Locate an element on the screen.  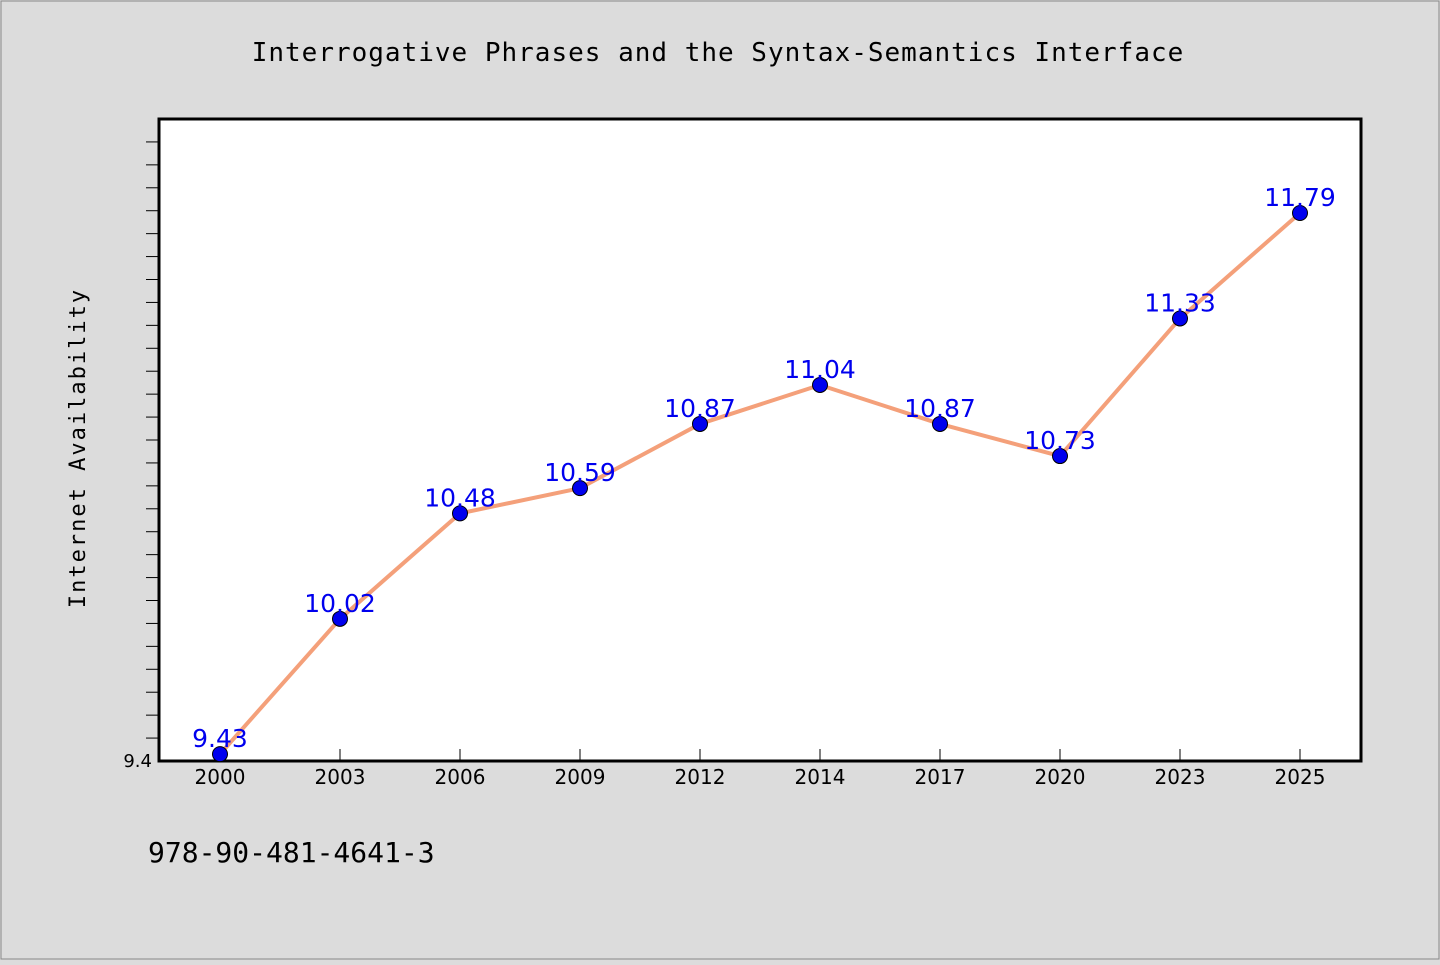
data-label: 10.73 is located at coordinates (1060, 440).